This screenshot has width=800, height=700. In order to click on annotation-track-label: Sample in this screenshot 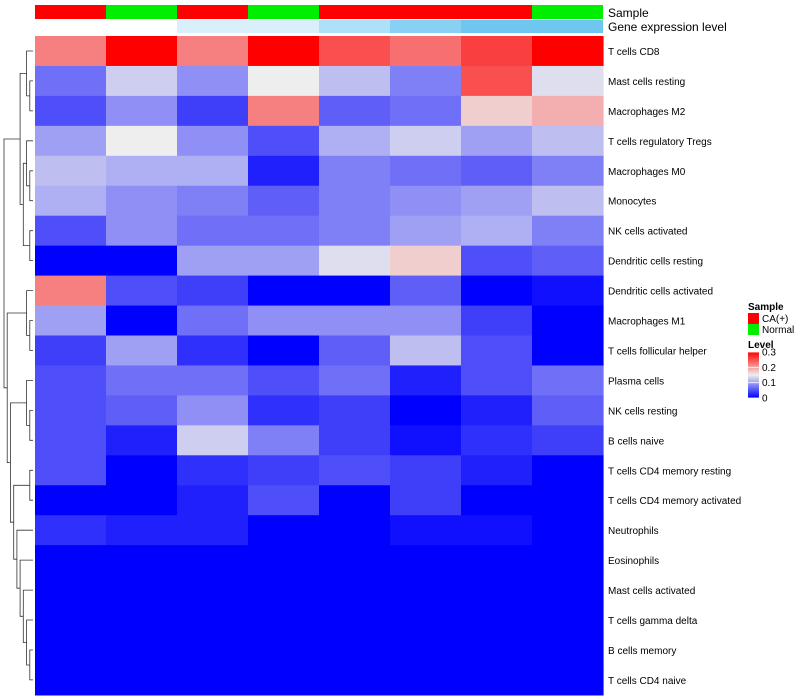, I will do `click(628, 13)`.